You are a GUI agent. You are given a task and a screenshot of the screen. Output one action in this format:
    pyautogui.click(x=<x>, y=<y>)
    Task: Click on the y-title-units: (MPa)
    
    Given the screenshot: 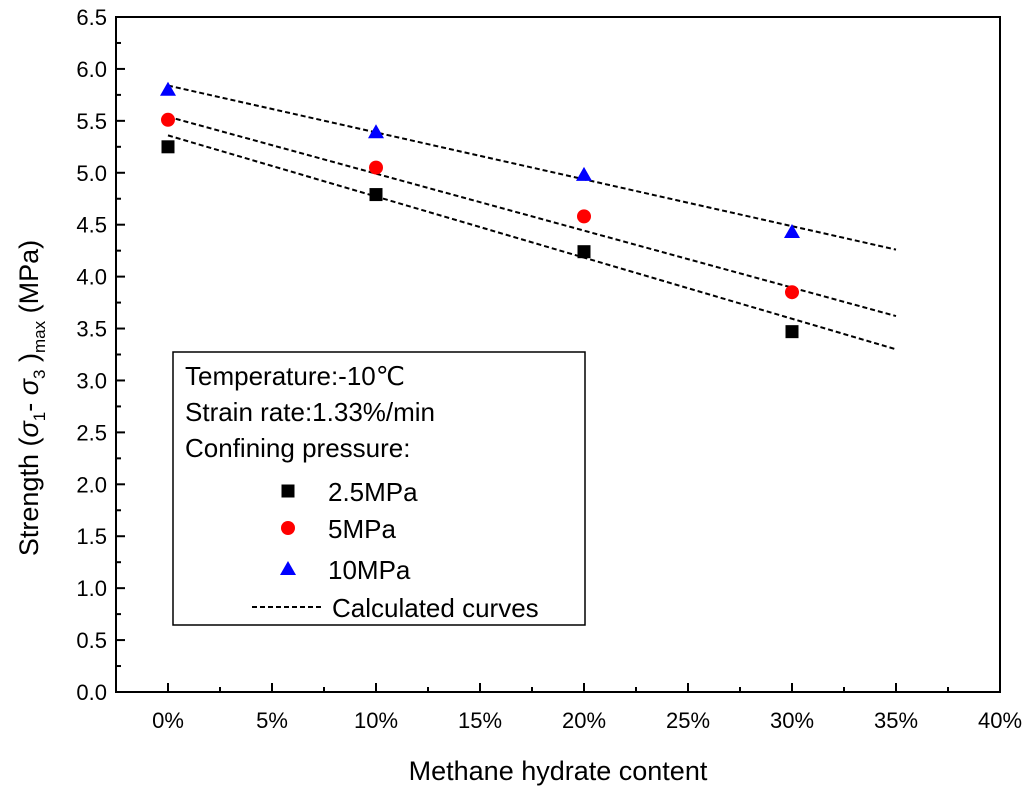 What is the action you would take?
    pyautogui.click(x=29, y=280)
    